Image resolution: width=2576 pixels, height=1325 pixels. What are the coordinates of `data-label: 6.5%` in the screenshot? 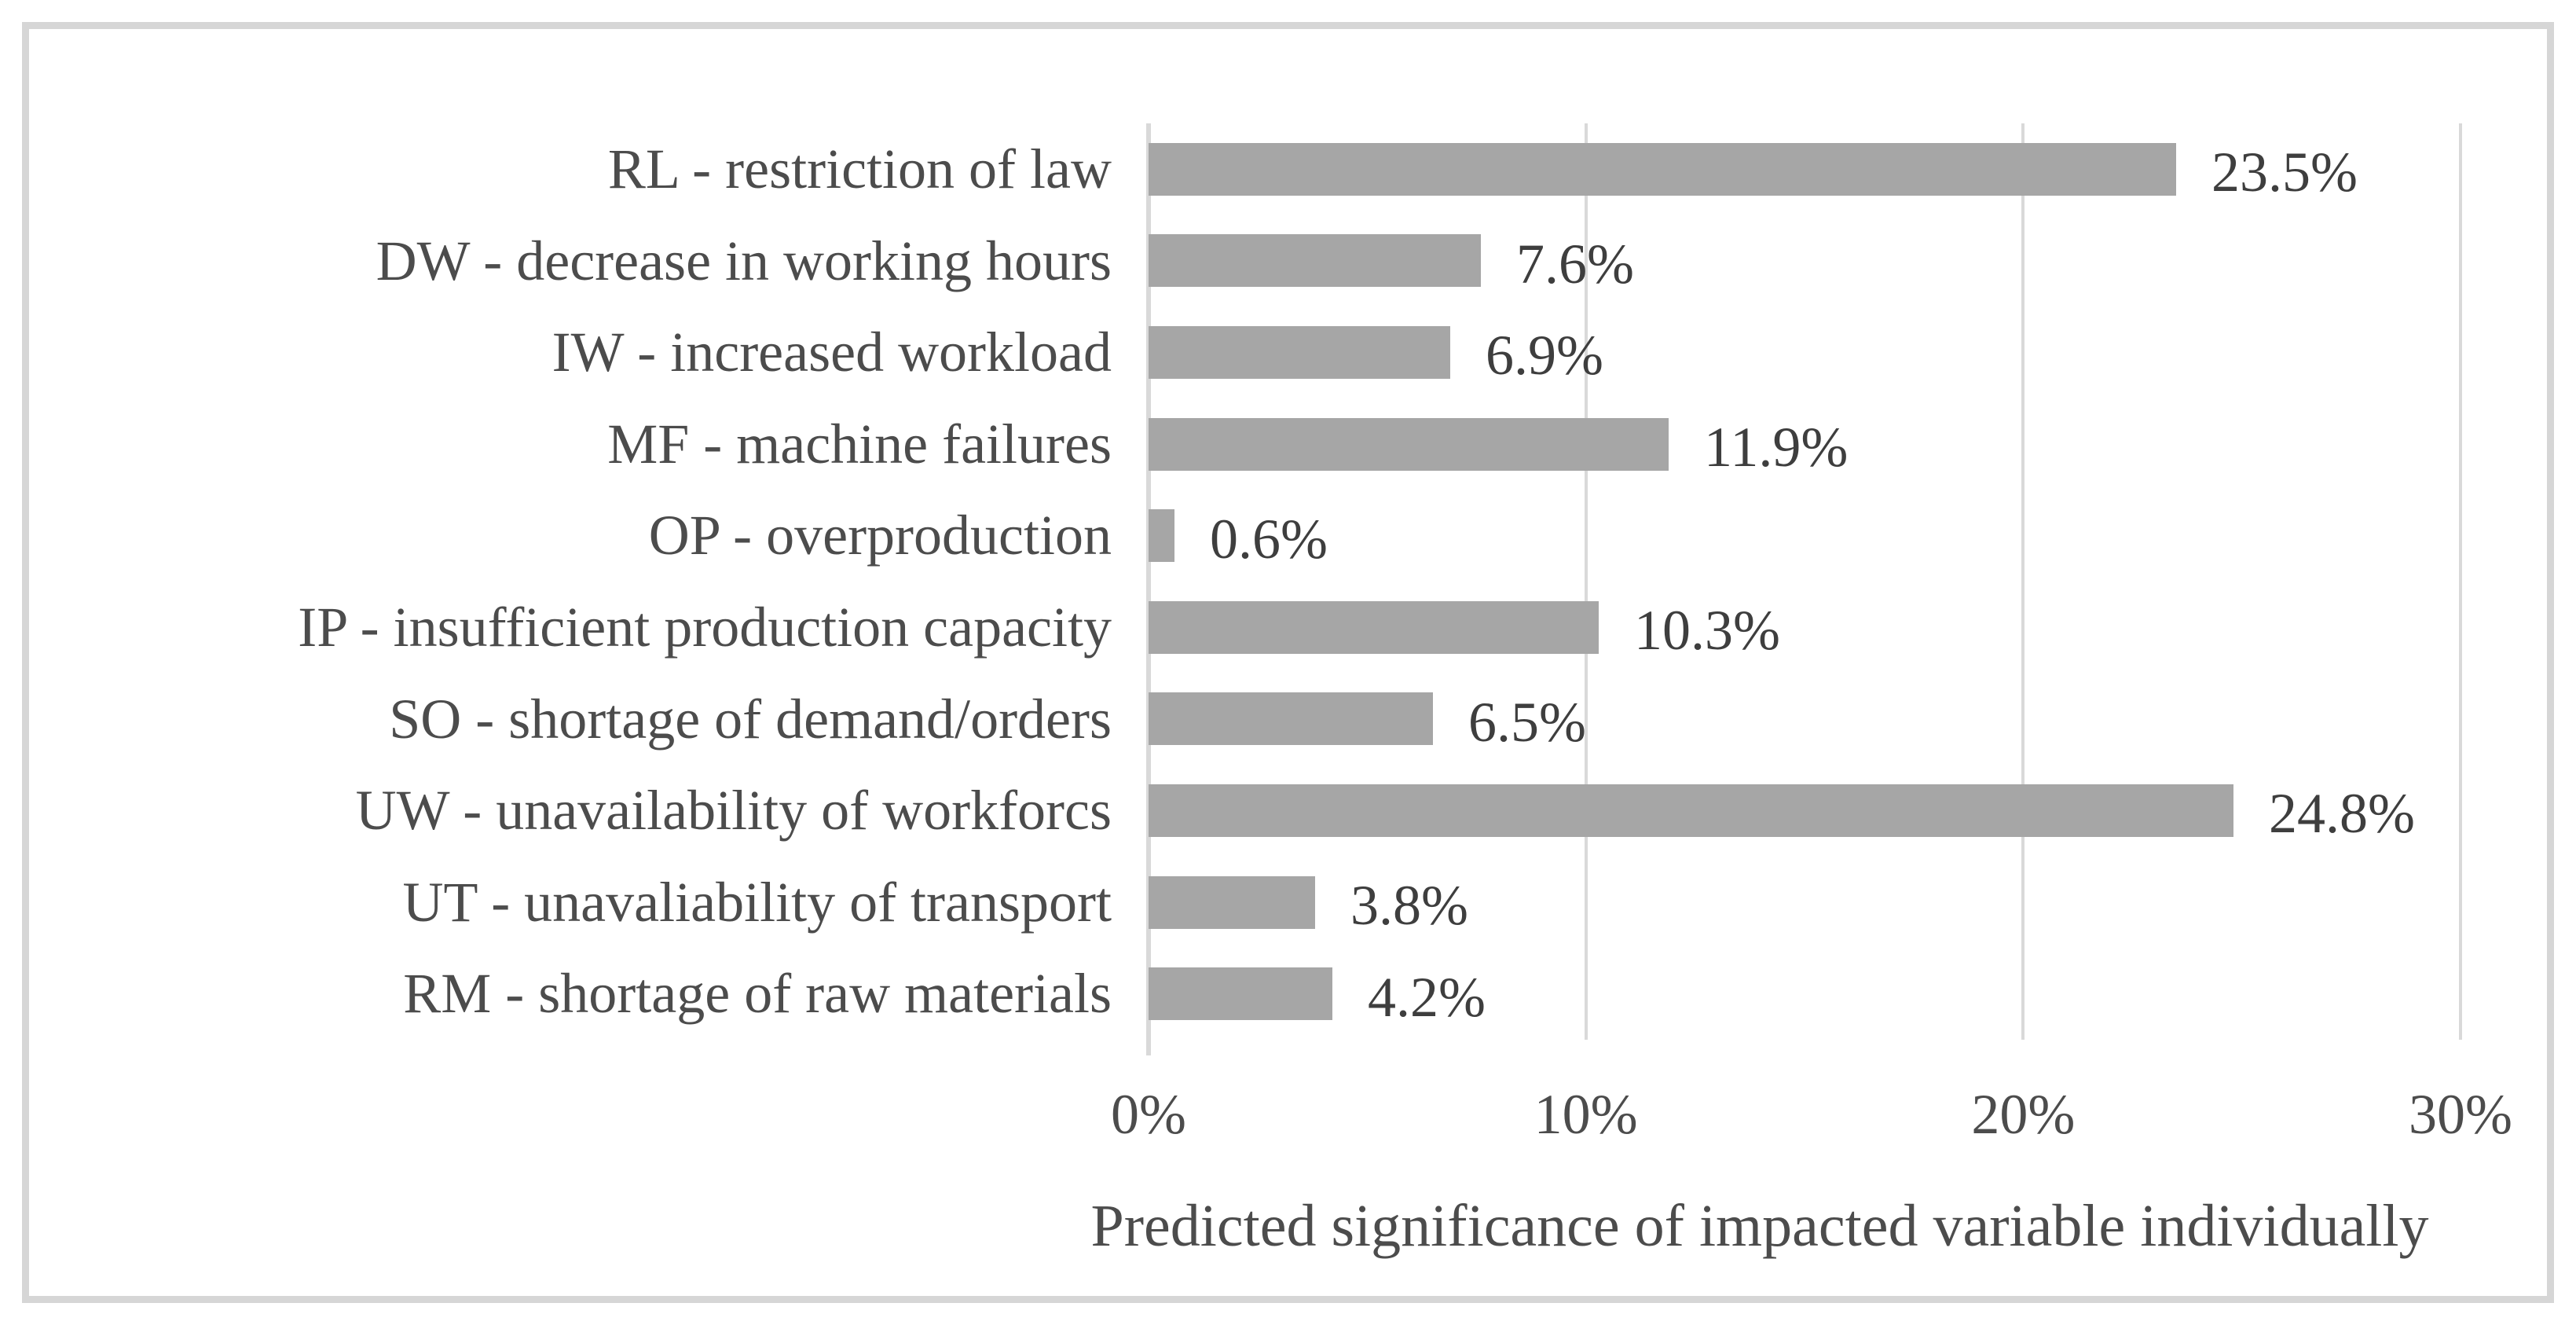 It's located at (1527, 722).